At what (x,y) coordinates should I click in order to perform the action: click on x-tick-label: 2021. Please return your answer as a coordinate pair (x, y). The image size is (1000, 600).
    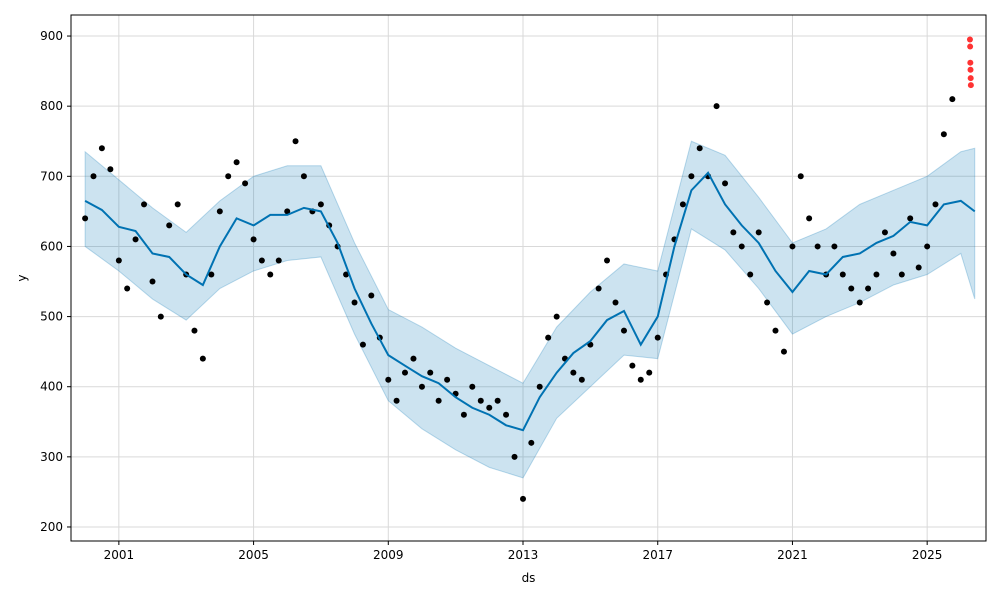
    Looking at the image, I should click on (792, 555).